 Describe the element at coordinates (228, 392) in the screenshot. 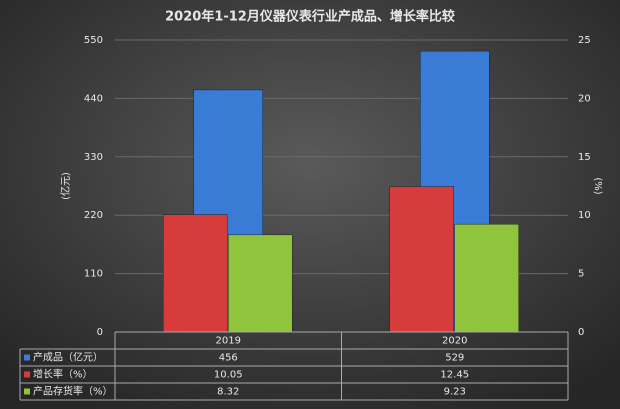

I see `table-value: 8.32` at that location.